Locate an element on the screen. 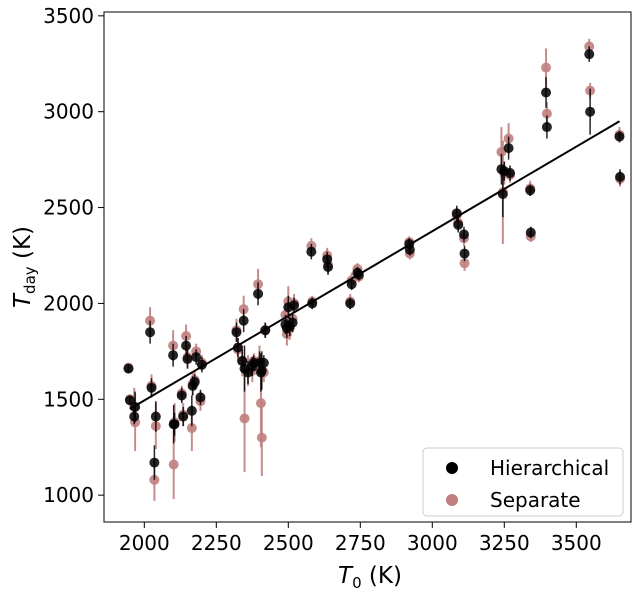  legend-box is located at coordinates (523, 482).